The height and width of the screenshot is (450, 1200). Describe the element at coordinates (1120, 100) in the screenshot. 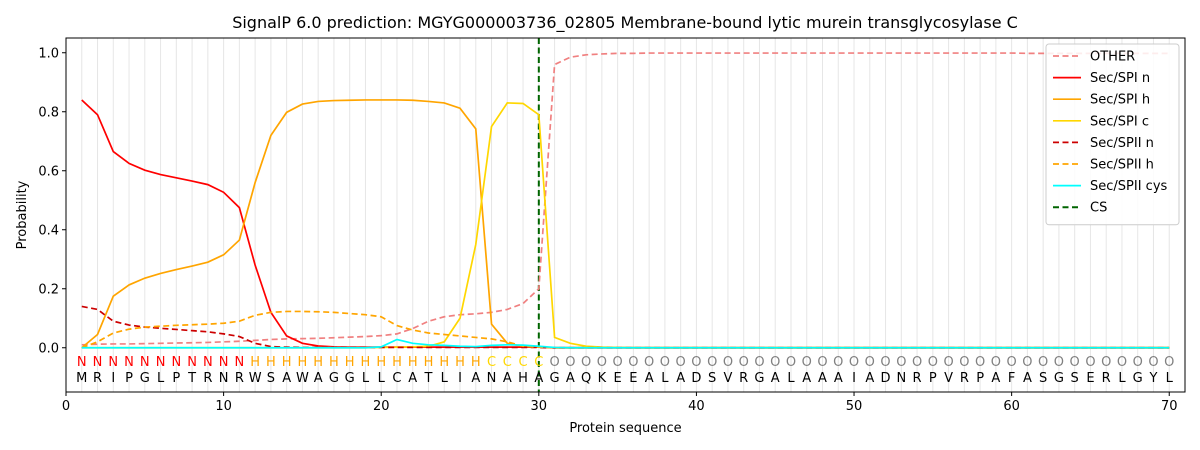

I see `legend-label: Sec/SPI h` at that location.